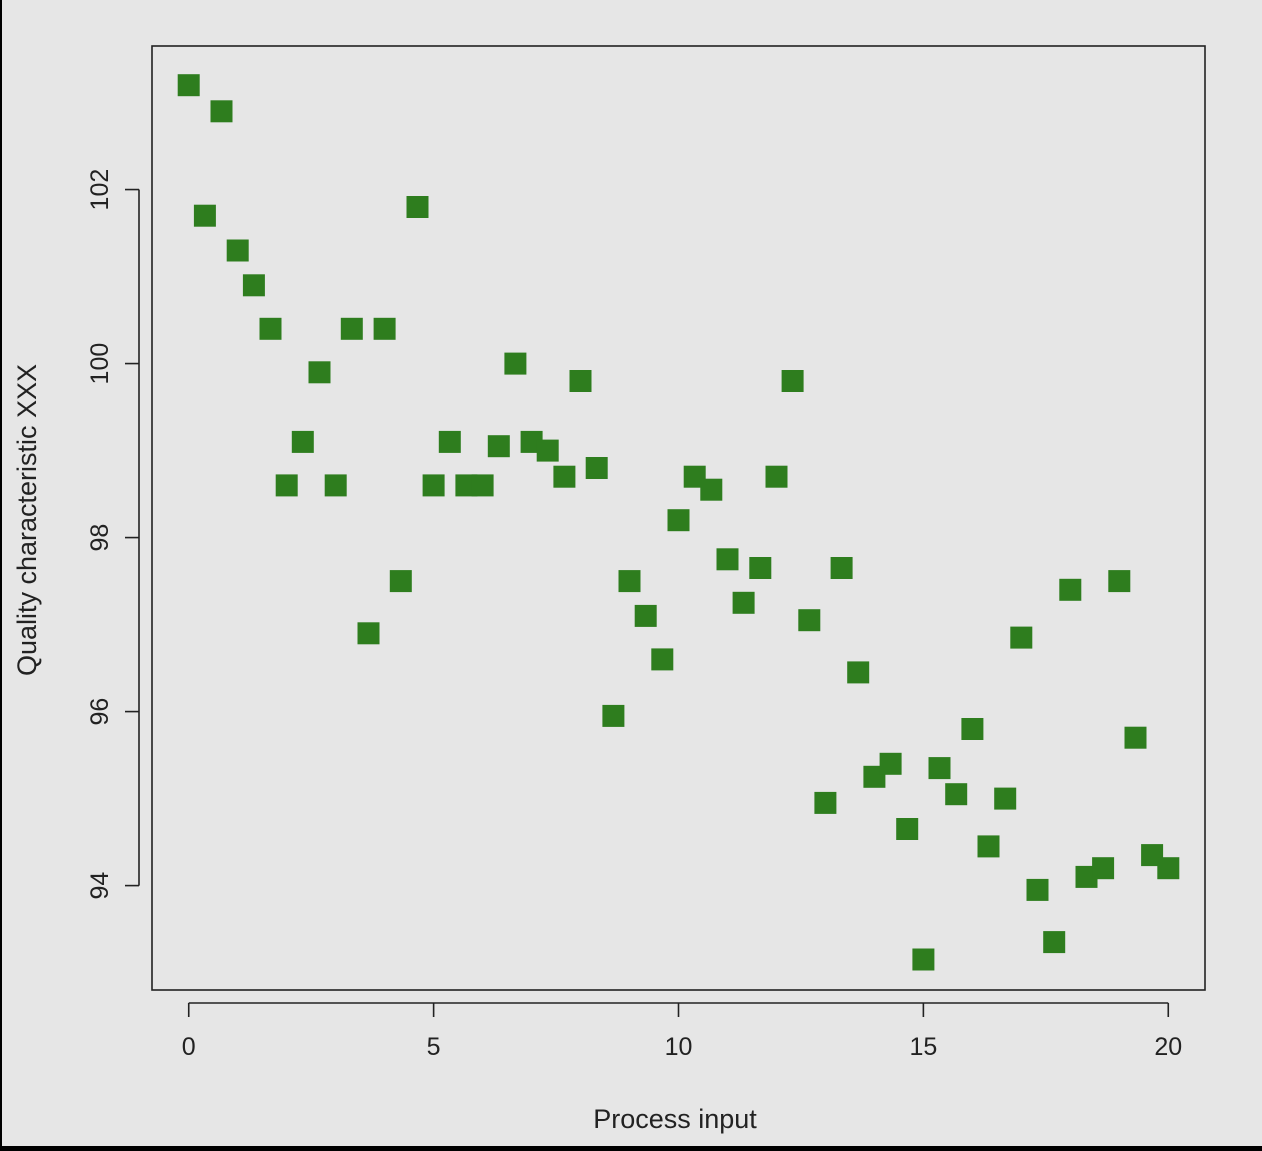  What do you see at coordinates (100, 538) in the screenshot?
I see `y-tick-label-2: 98` at bounding box center [100, 538].